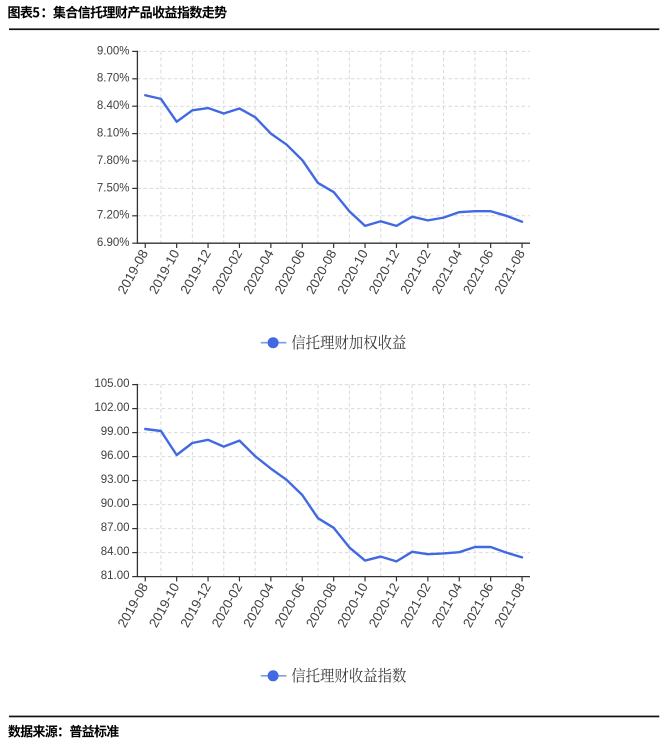 The image size is (671, 744). Describe the element at coordinates (115, 576) in the screenshot. I see `svg-text: 81.00` at that location.